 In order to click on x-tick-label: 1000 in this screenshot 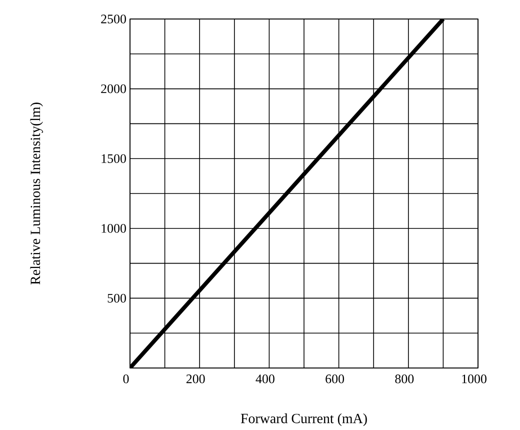, I will do `click(474, 379)`.